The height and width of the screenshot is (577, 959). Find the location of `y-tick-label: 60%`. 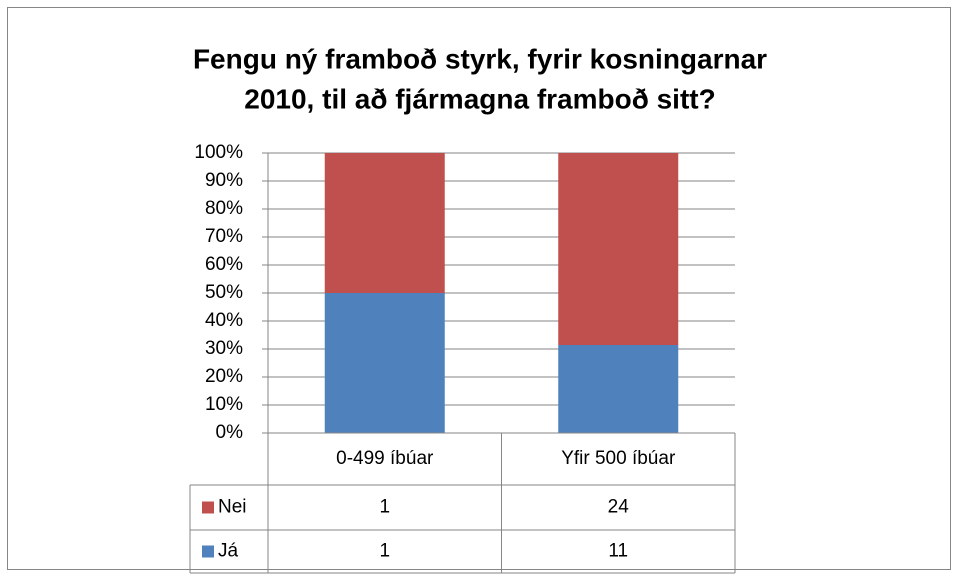

y-tick-label: 60% is located at coordinates (224, 264).